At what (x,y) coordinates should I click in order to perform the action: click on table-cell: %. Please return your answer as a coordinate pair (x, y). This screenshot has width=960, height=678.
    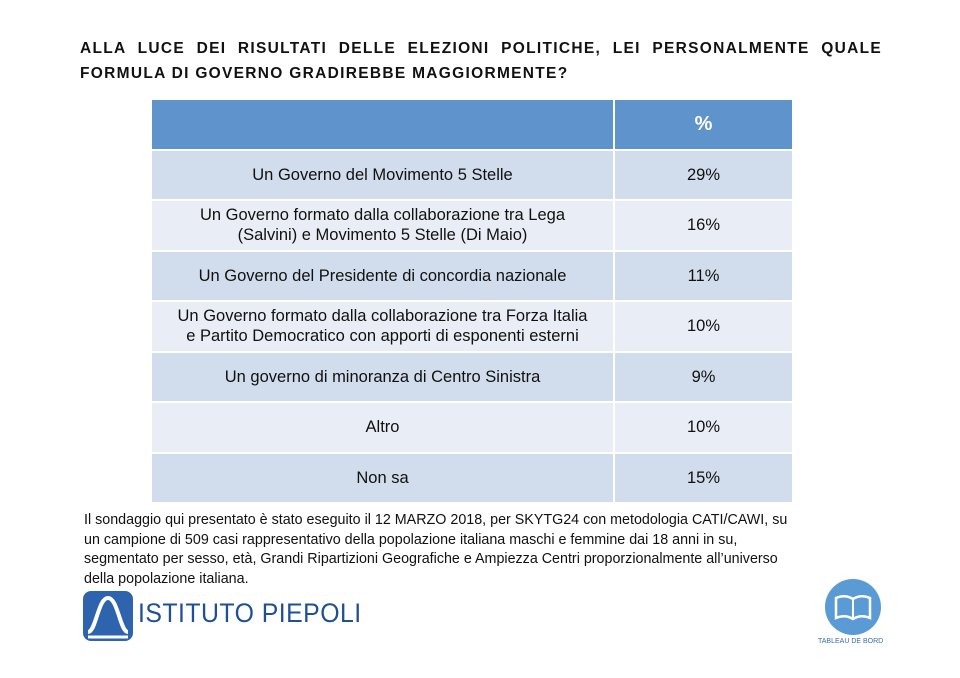
    Looking at the image, I should click on (703, 124).